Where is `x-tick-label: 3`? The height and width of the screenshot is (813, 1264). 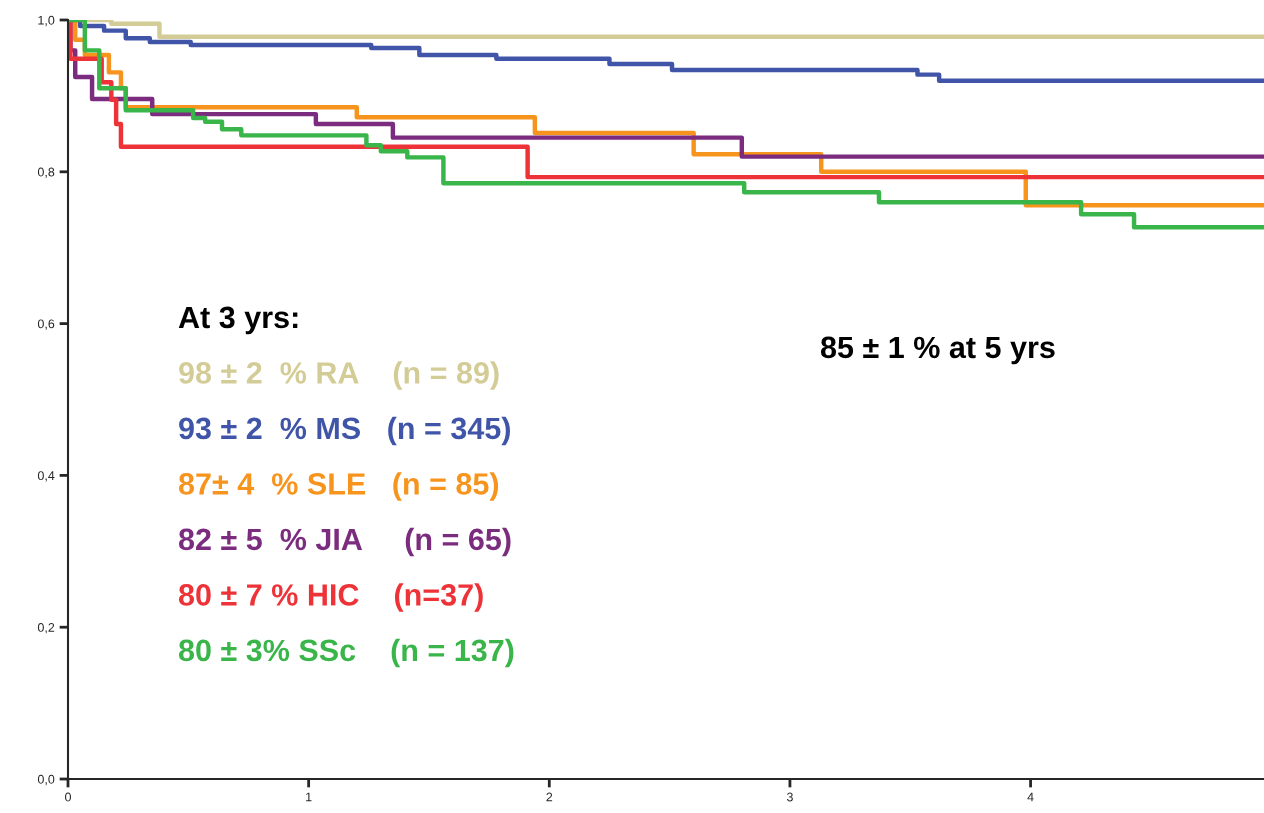 x-tick-label: 3 is located at coordinates (789, 797).